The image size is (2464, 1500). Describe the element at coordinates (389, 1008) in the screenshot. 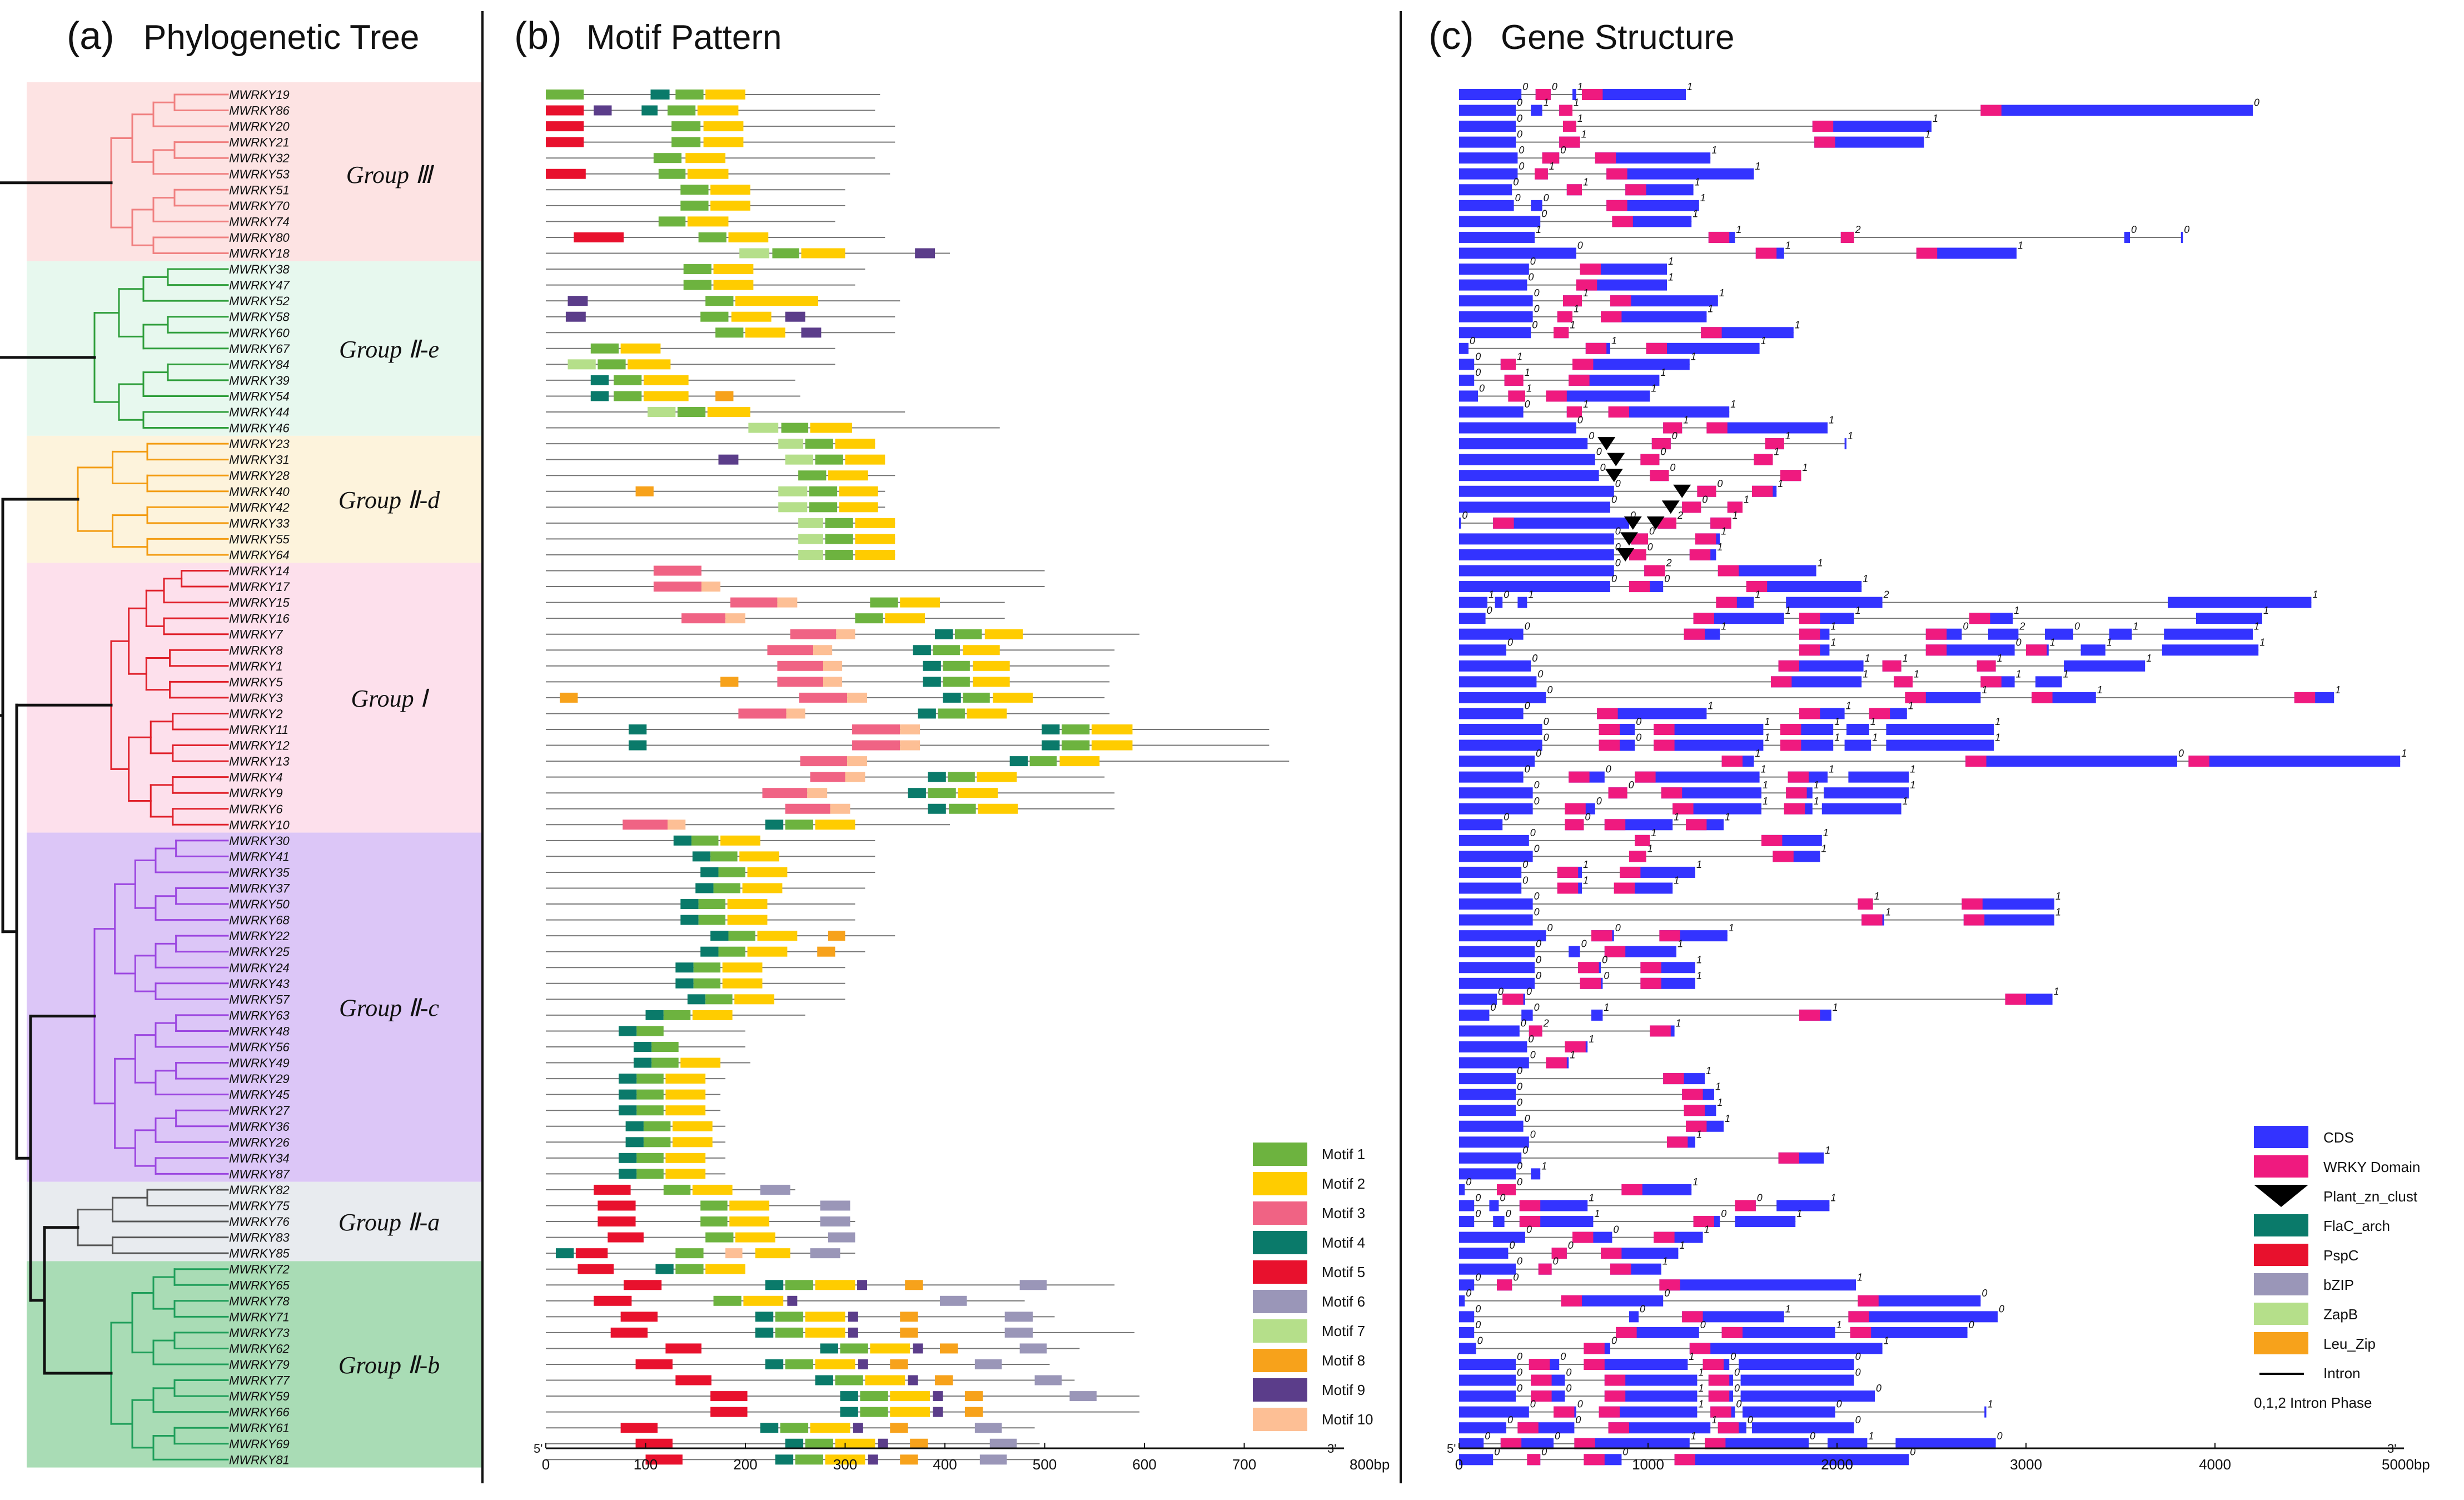

I see `group-label: Group Ⅱ-c` at that location.